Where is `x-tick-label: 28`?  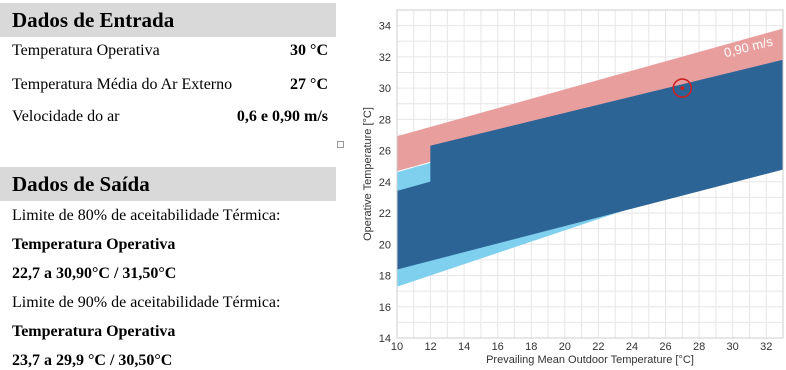
x-tick-label: 28 is located at coordinates (699, 347).